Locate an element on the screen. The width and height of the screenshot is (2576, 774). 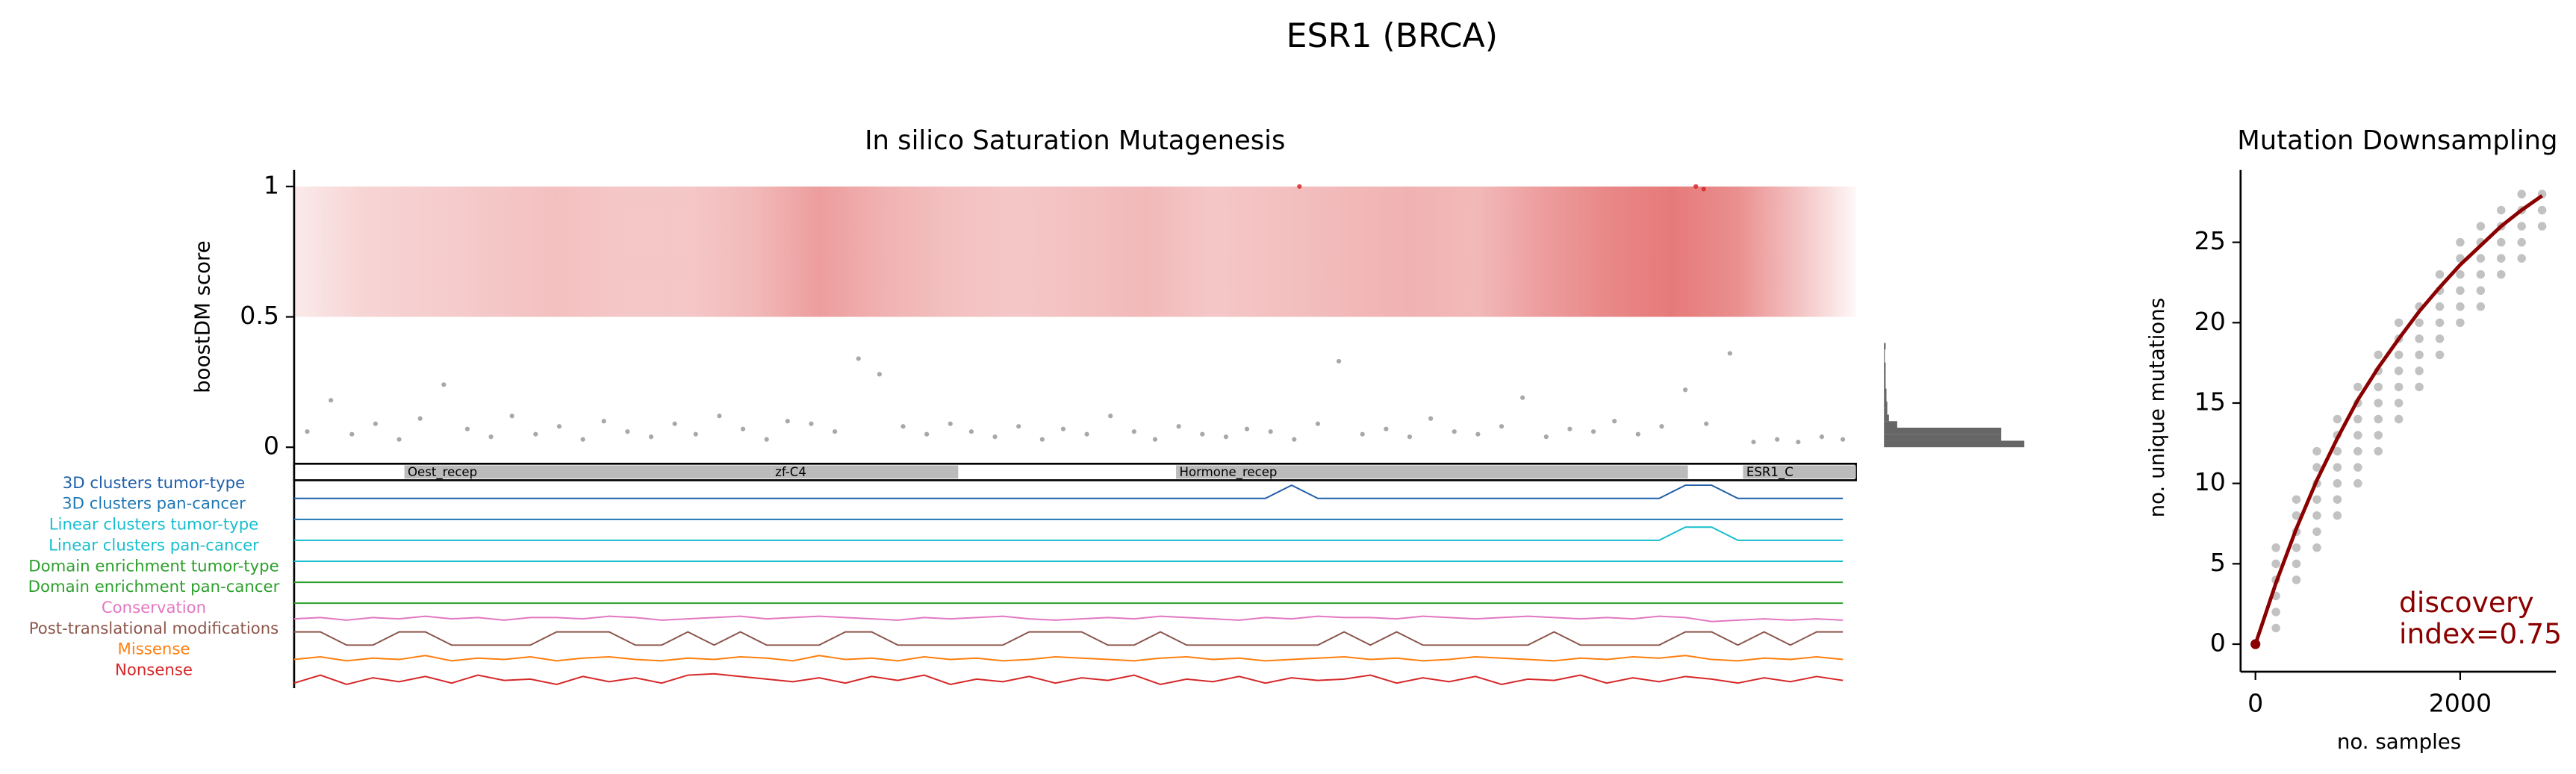
chart-title: In silico Saturation Mutagenesis is located at coordinates (1075, 140).